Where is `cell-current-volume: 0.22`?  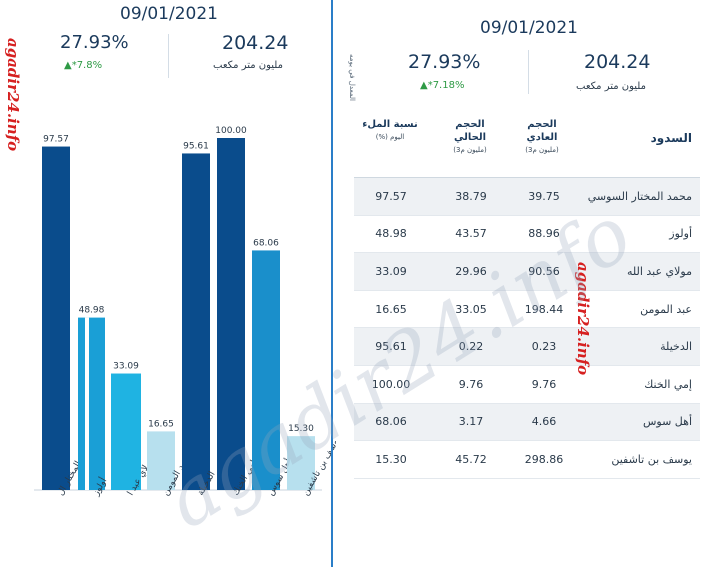
cell-current-volume: 0.22 is located at coordinates (471, 347).